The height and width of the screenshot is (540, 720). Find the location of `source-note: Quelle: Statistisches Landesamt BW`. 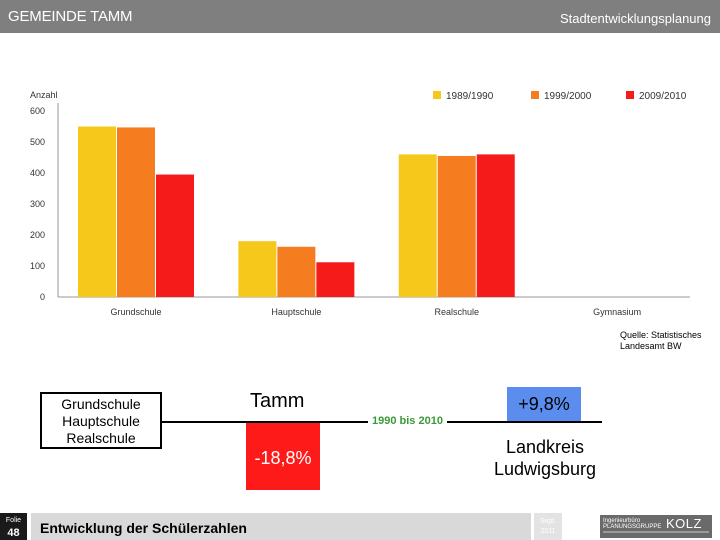

source-note: Quelle: Statistisches Landesamt BW is located at coordinates (668, 341).